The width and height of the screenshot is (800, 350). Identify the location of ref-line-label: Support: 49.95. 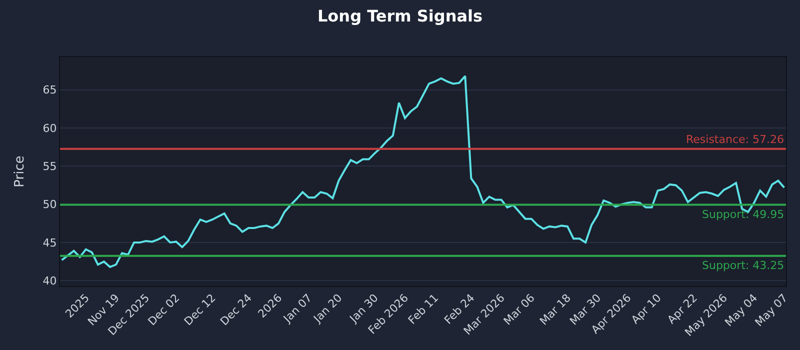
(743, 214).